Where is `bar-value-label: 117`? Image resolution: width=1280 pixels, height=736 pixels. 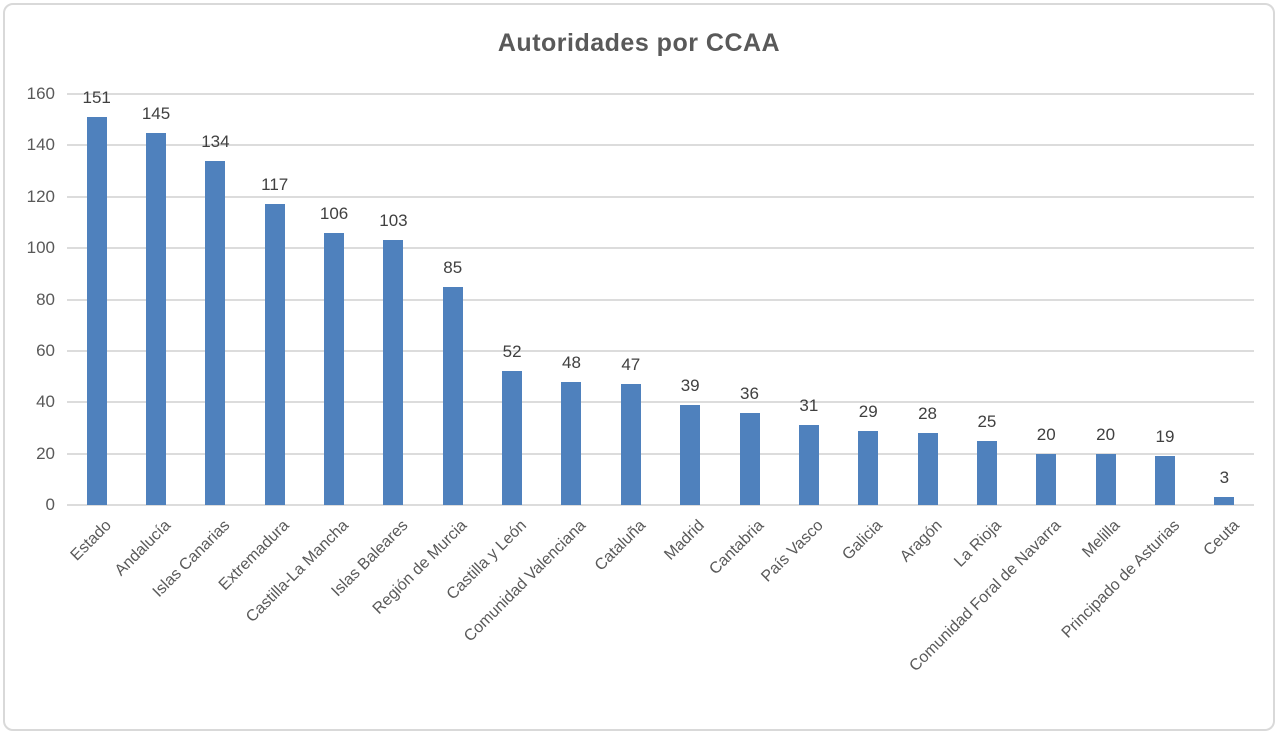 bar-value-label: 117 is located at coordinates (275, 185).